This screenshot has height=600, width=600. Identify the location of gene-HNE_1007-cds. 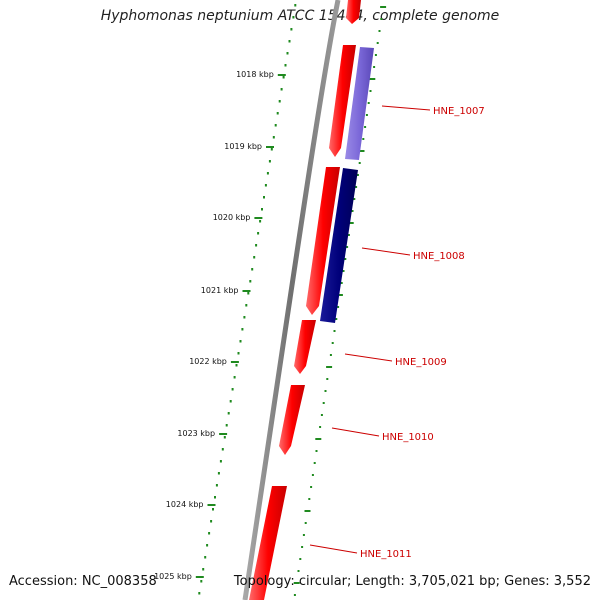
(359, 103).